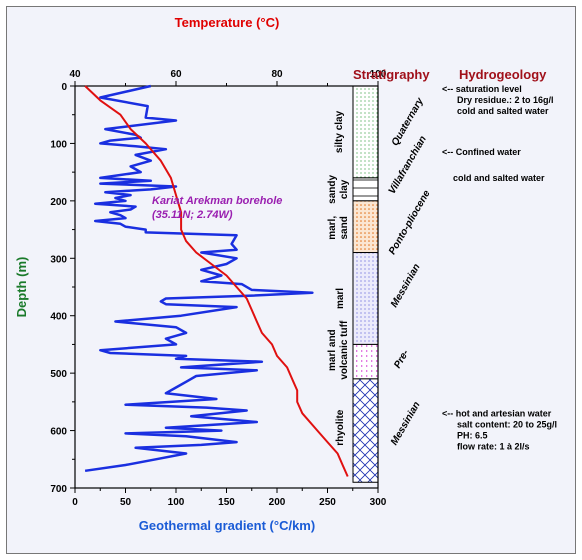 This screenshot has width=582, height=560. Describe the element at coordinates (493, 446) in the screenshot. I see `hydrogeology-note: flow rate: 1 à 2l/s` at that location.